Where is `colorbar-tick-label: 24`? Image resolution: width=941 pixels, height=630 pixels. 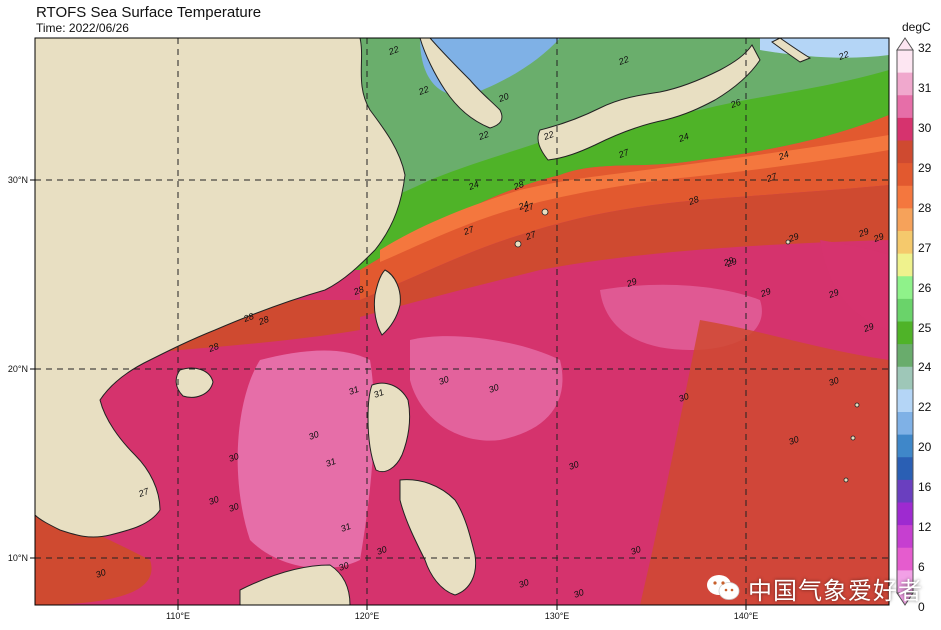 colorbar-tick-label: 24 is located at coordinates (925, 367).